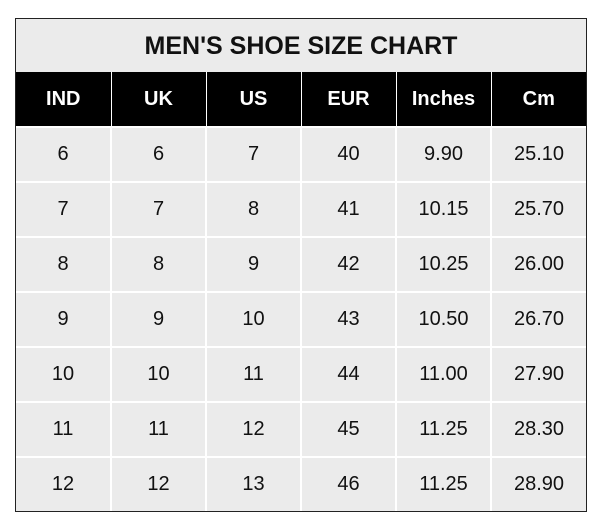 The height and width of the screenshot is (521, 605). I want to click on table-cell: 28.90, so click(538, 483).